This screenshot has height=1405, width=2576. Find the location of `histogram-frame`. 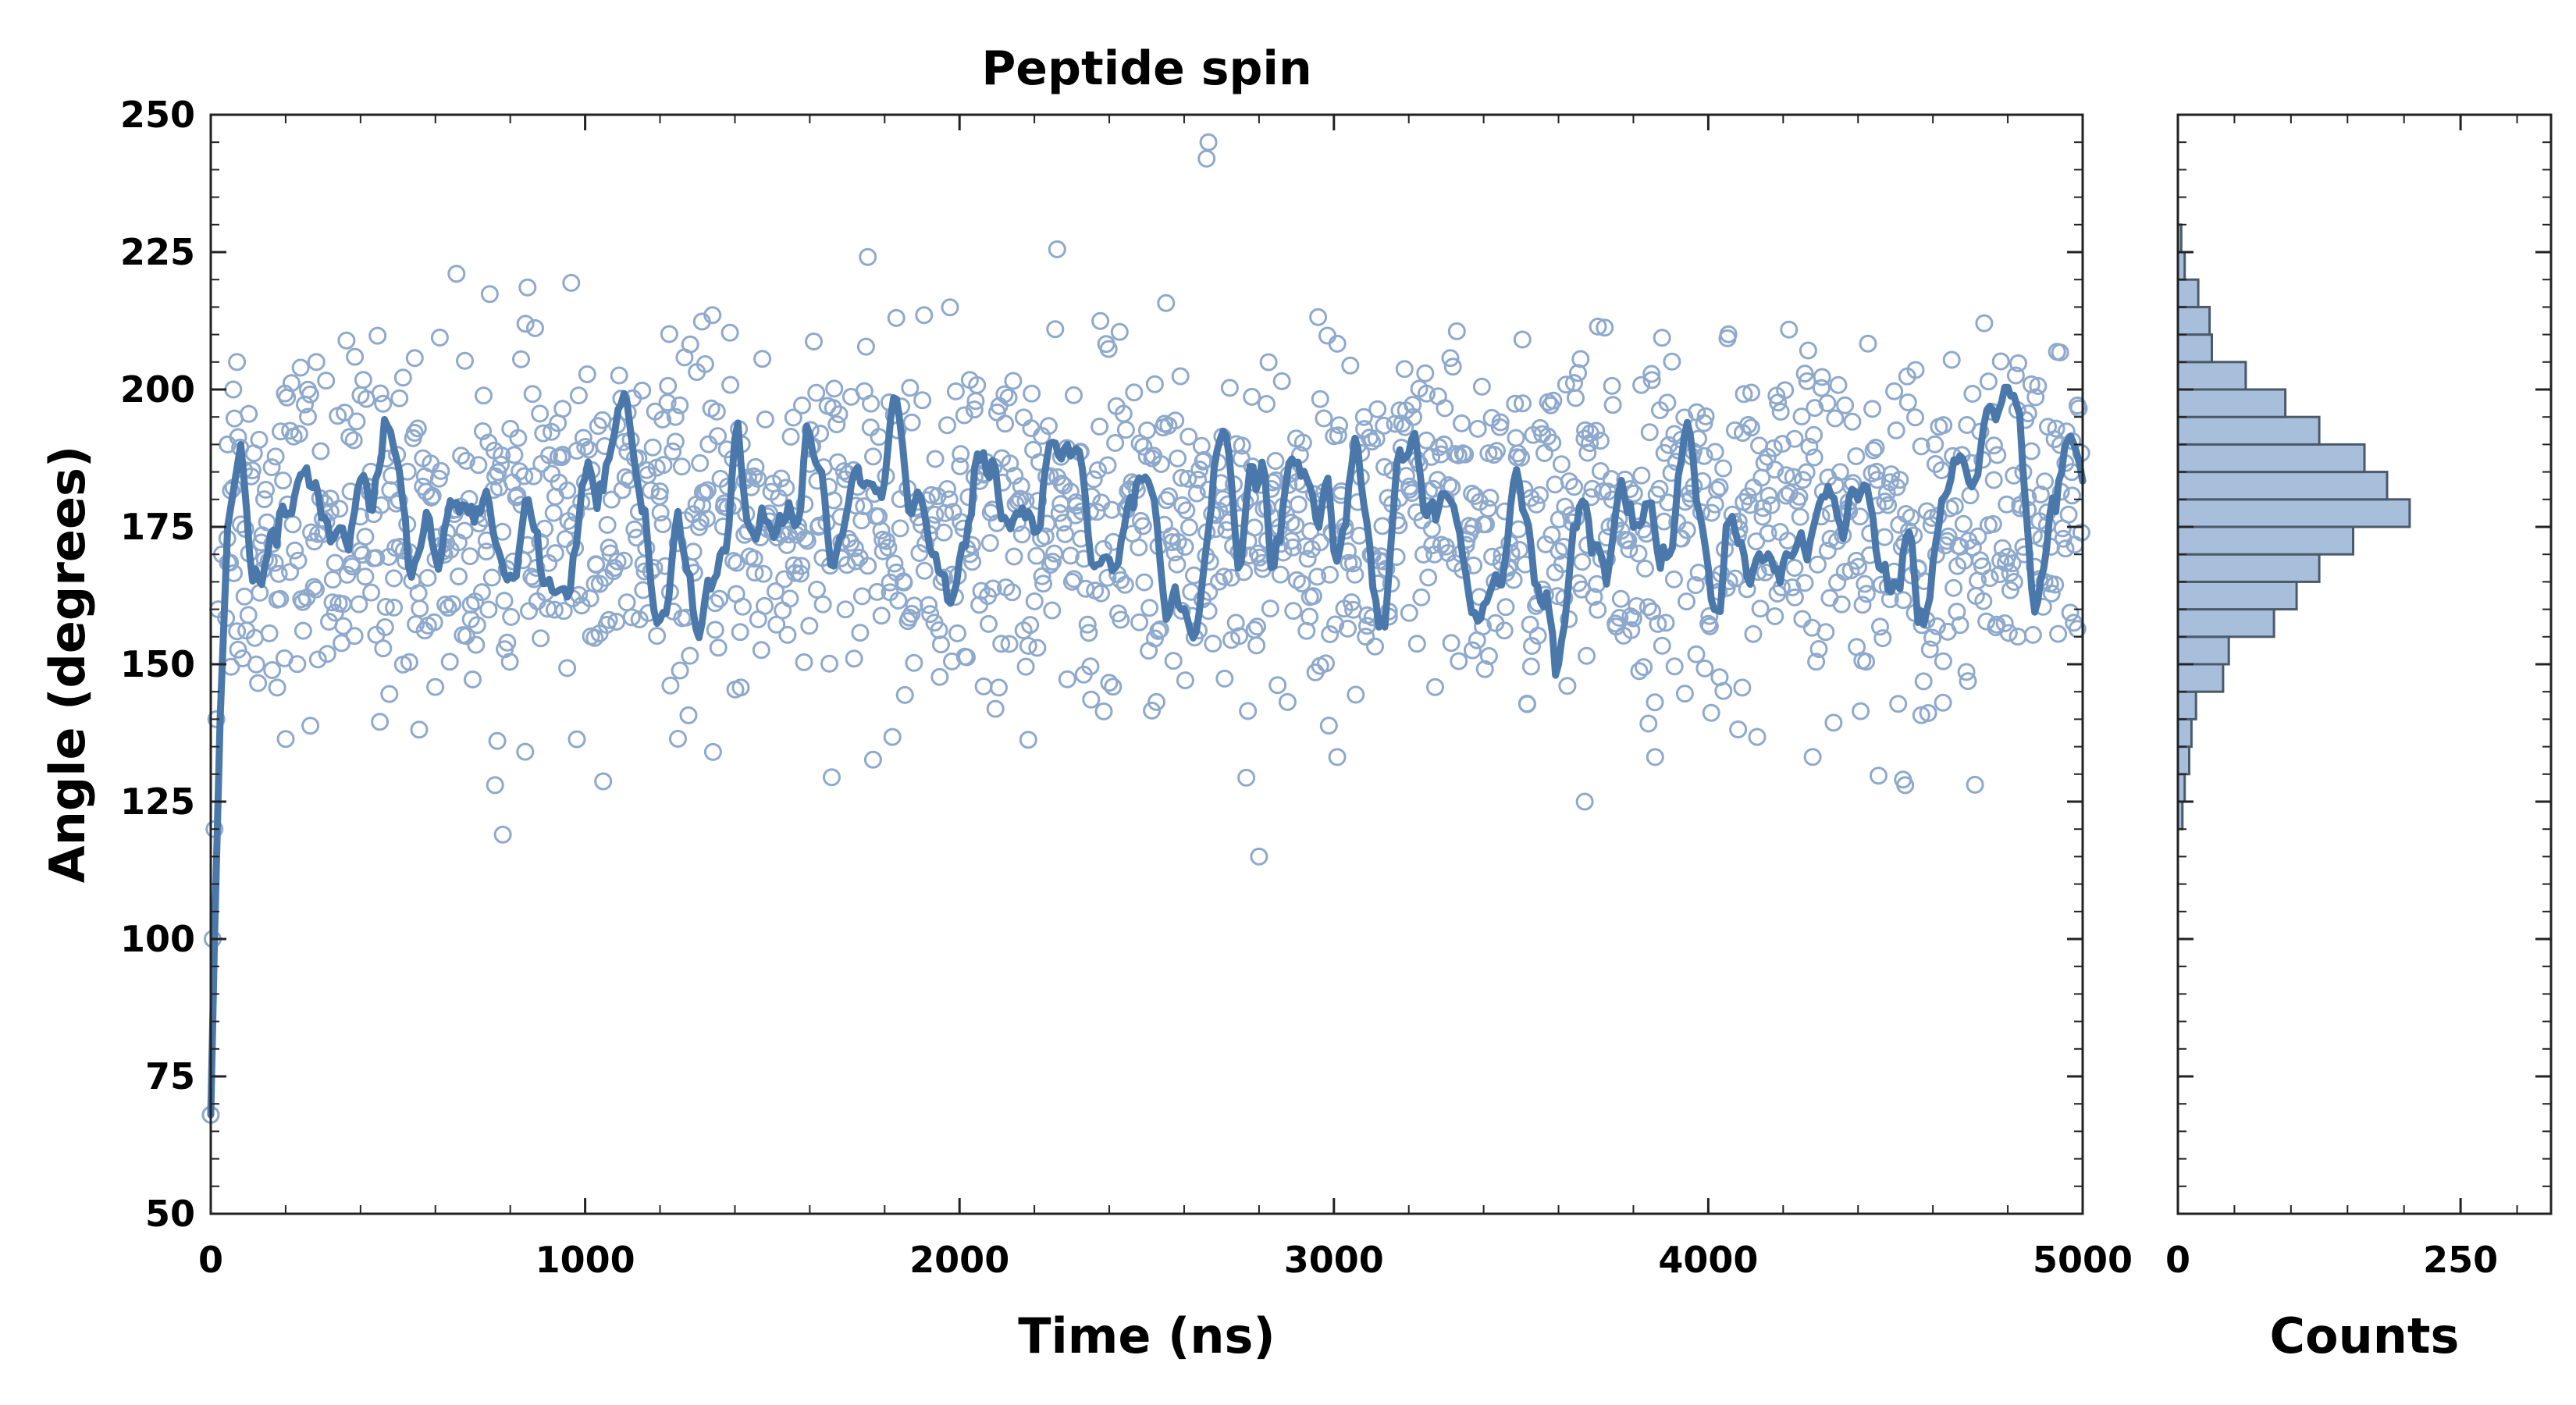

histogram-frame is located at coordinates (2364, 664).